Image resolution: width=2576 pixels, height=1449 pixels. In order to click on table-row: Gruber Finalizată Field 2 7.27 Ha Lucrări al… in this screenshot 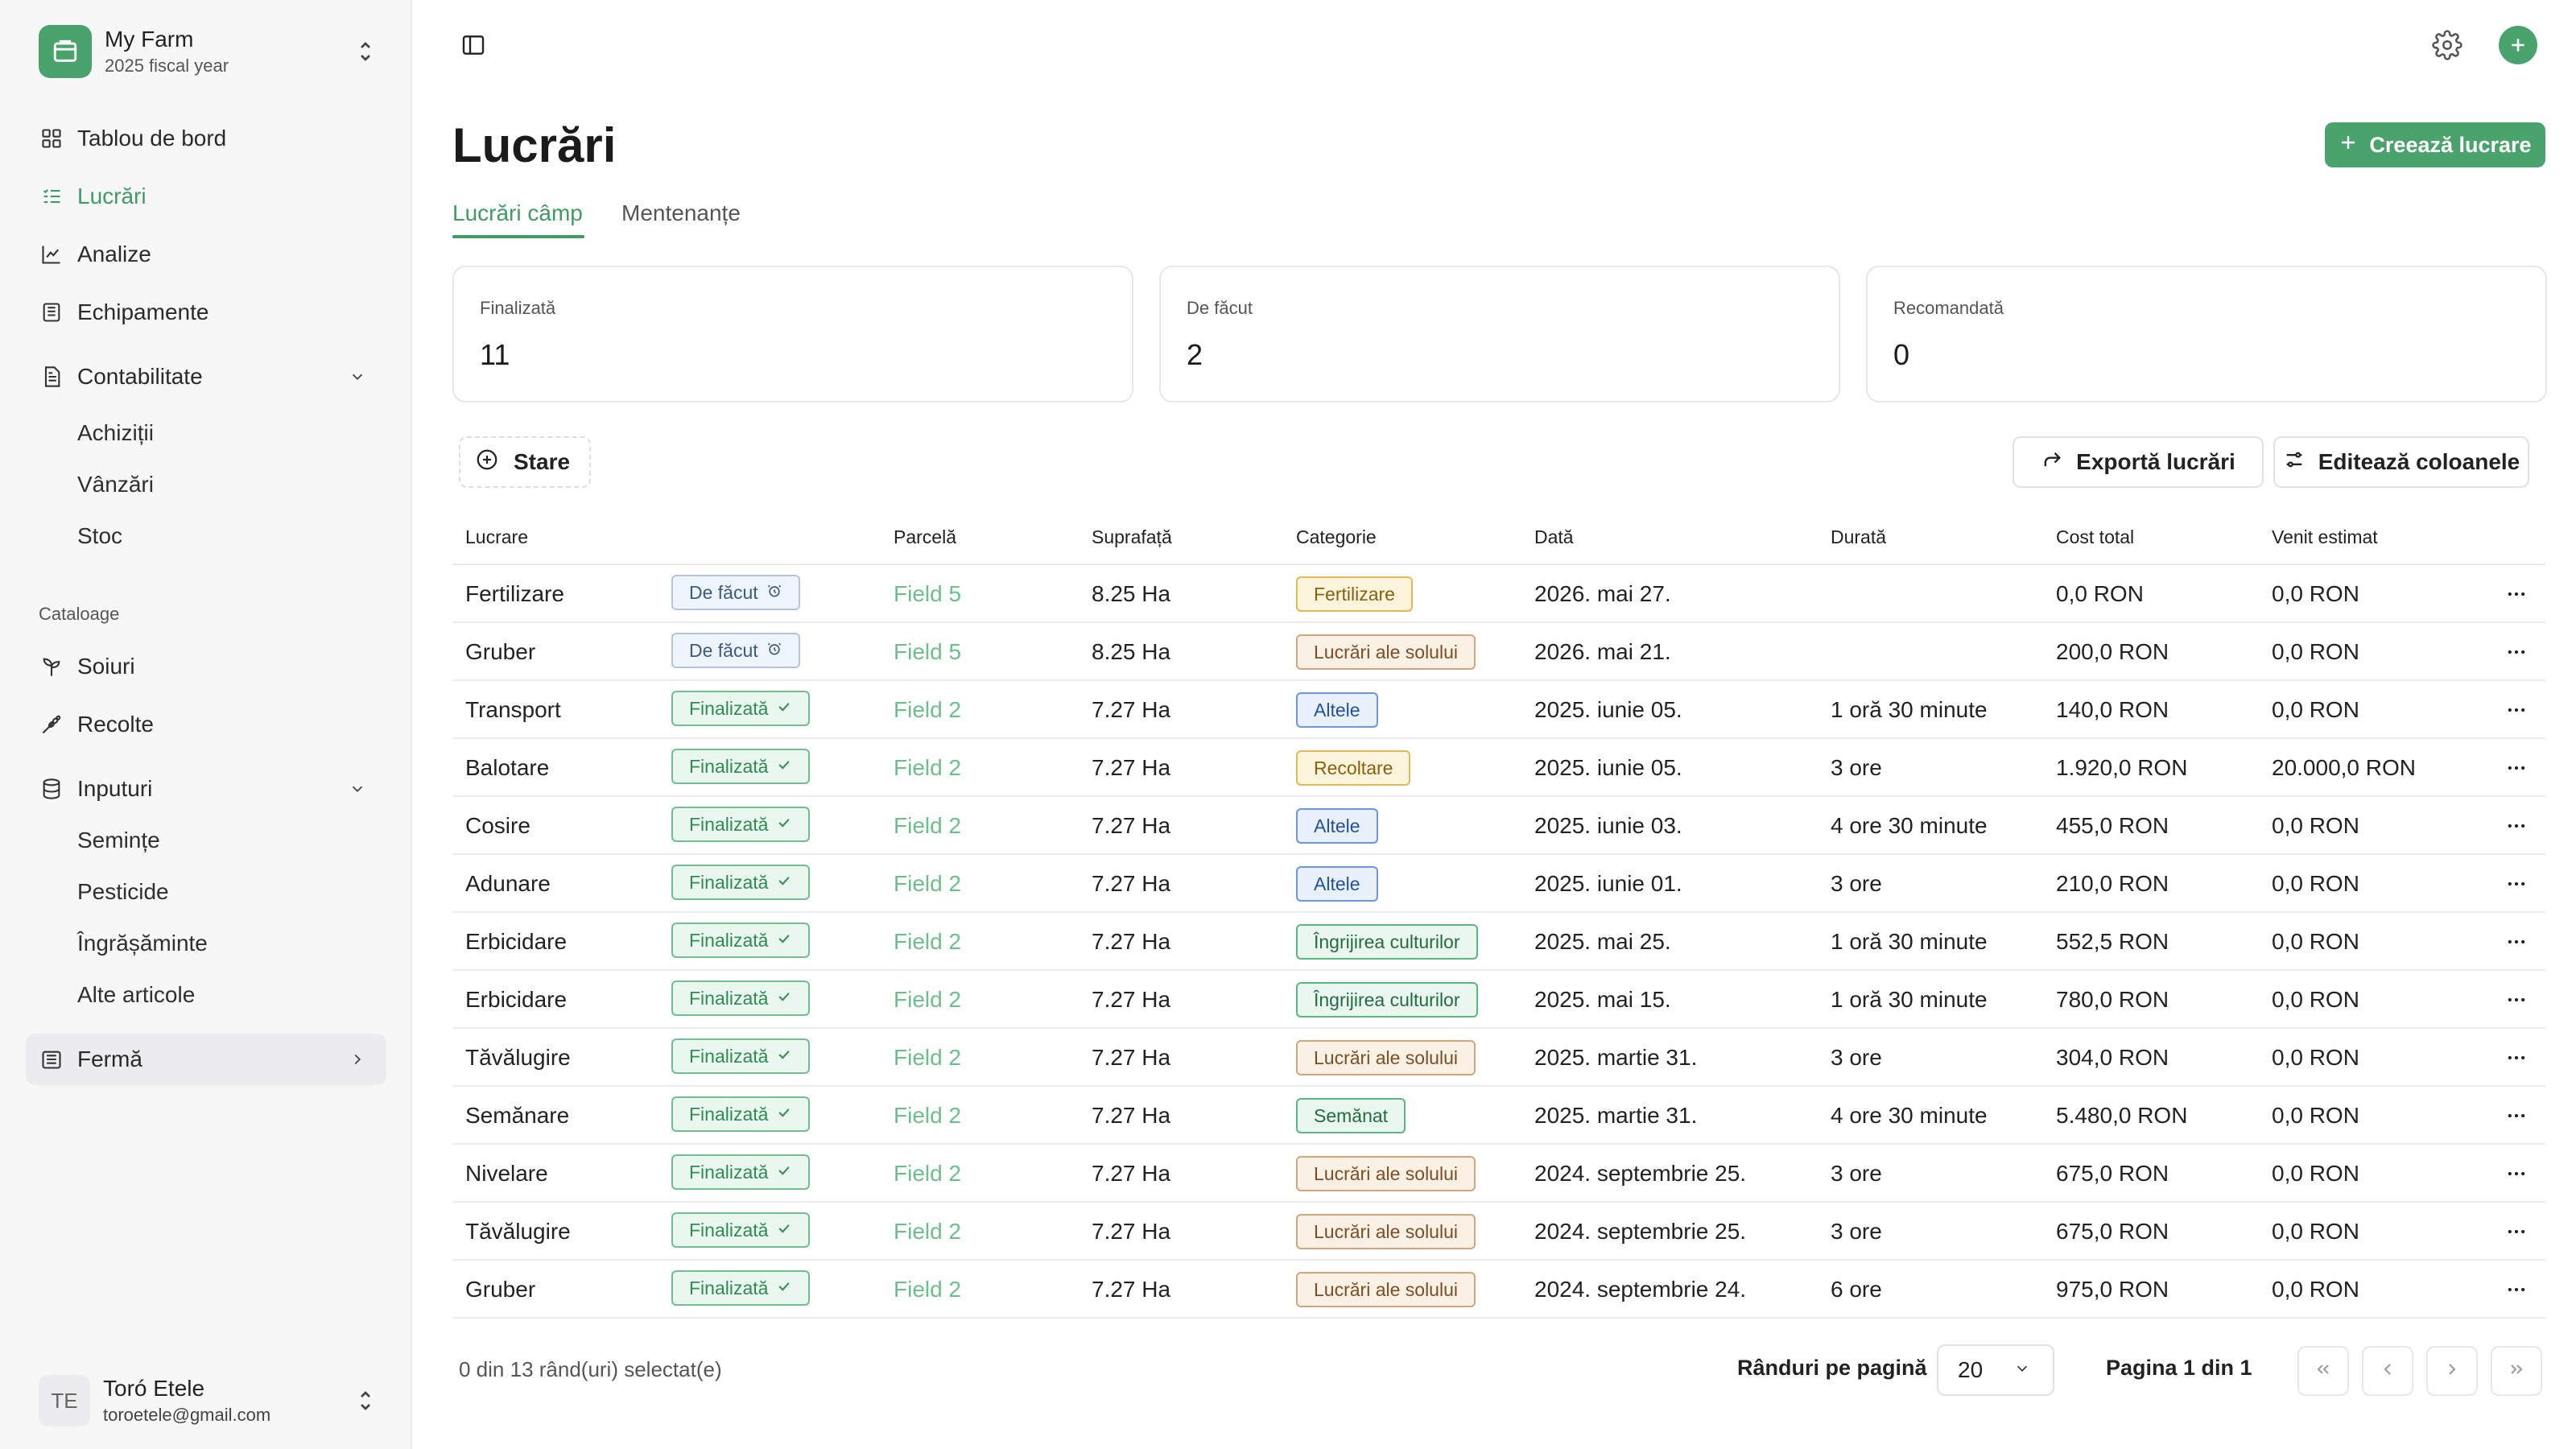, I will do `click(1498, 1290)`.